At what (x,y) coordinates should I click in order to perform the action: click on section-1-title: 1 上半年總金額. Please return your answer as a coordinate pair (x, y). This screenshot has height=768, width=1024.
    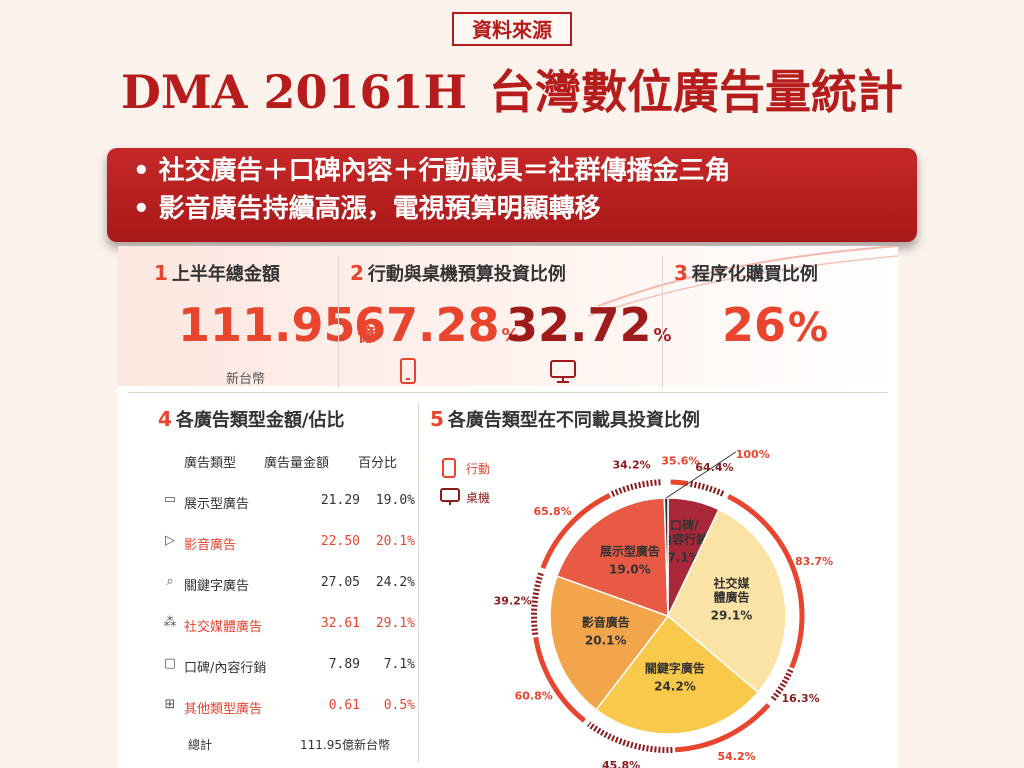
    Looking at the image, I should click on (217, 273).